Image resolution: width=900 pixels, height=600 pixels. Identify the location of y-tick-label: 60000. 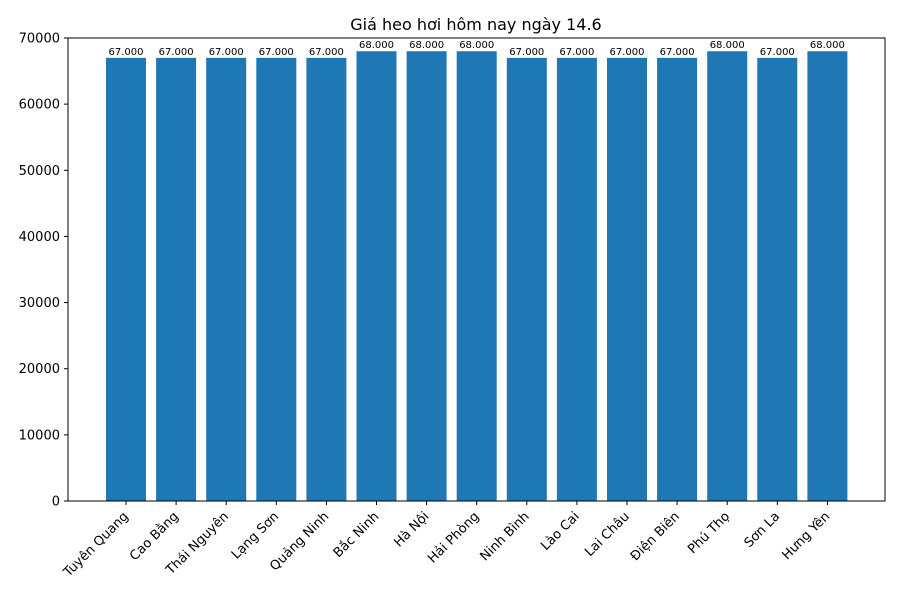
(39, 105).